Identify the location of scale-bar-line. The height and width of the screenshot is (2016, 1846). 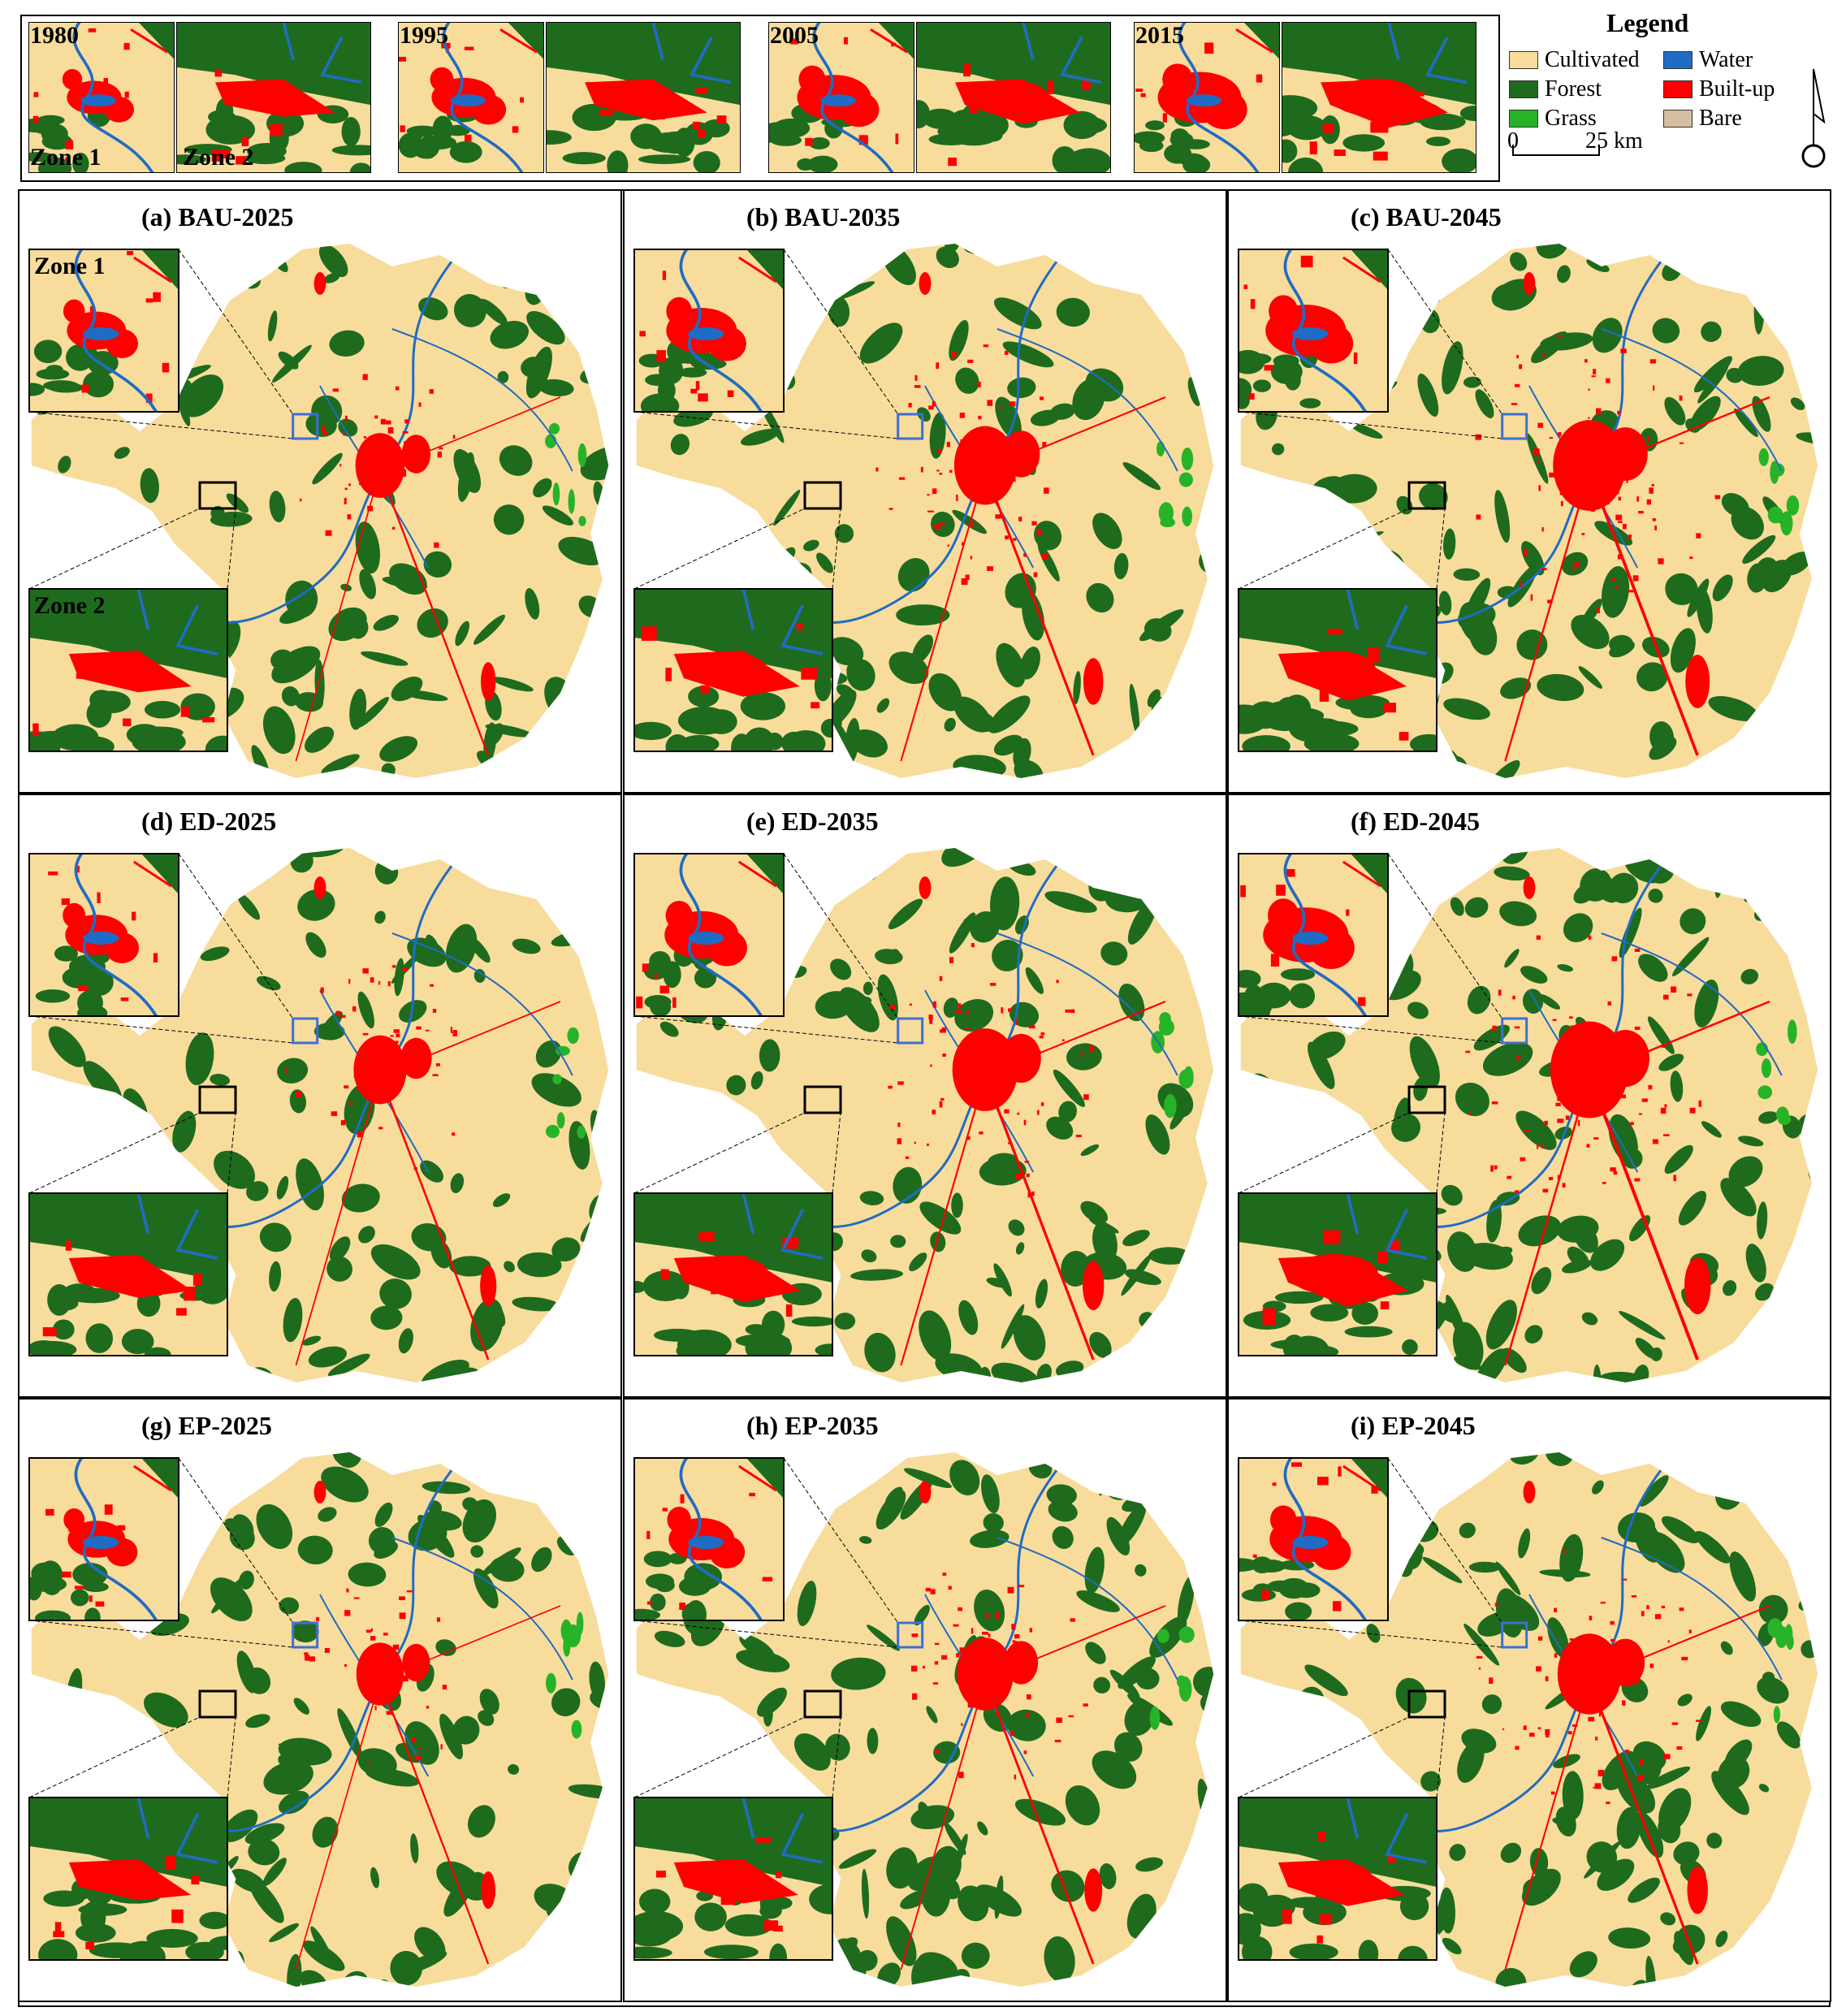
(1556, 151).